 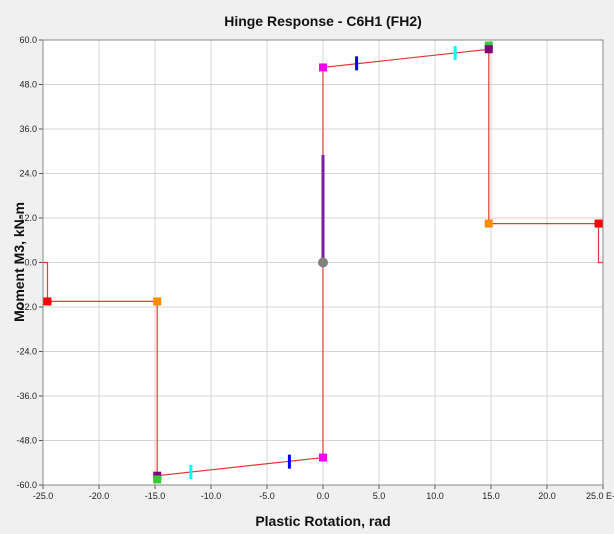 I want to click on x-tick-label: 15.0, so click(x=491, y=496).